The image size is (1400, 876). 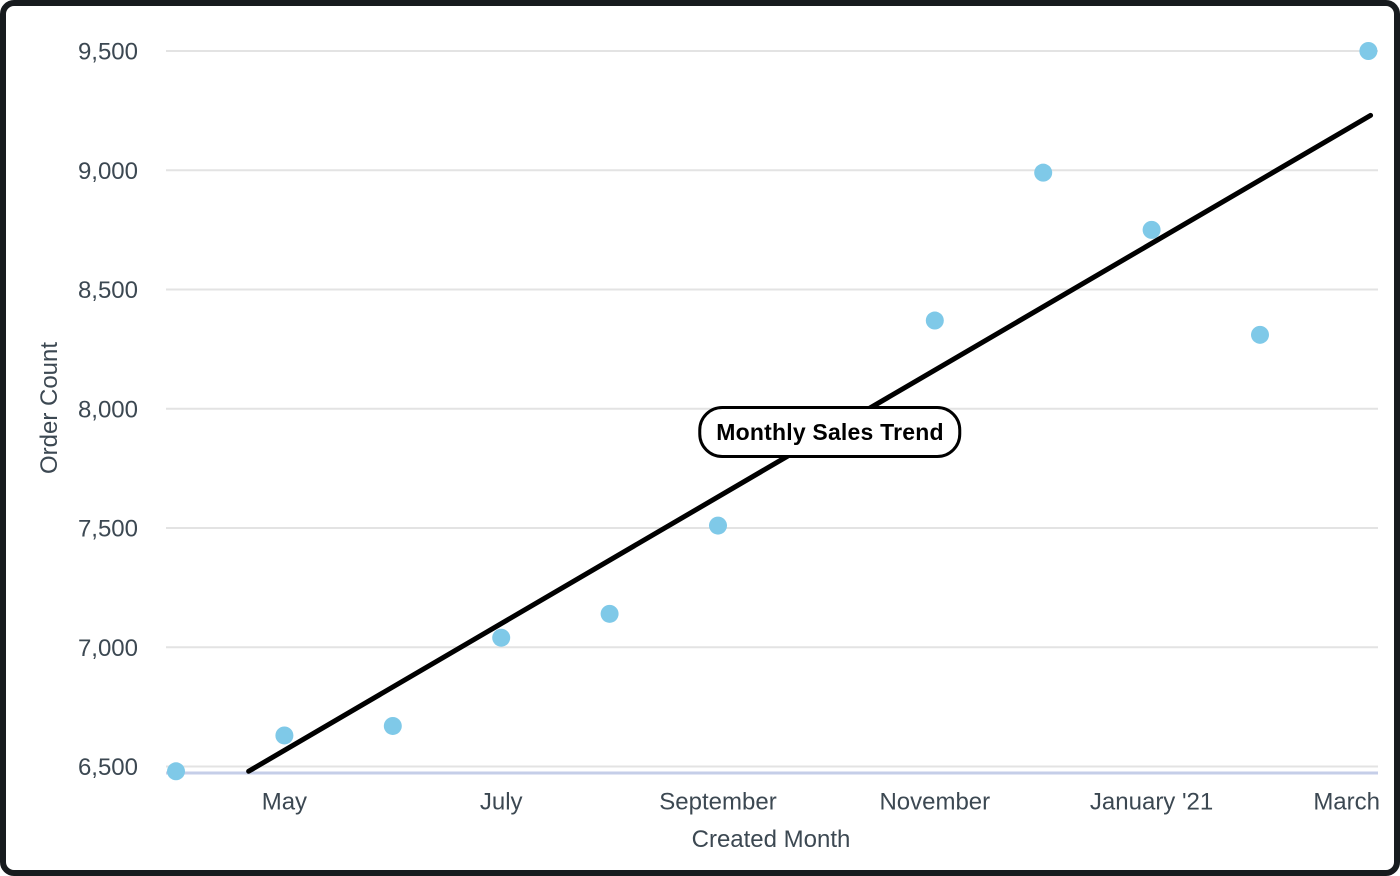 I want to click on trend-label-pill: Monthly Sales Trend, so click(x=830, y=432).